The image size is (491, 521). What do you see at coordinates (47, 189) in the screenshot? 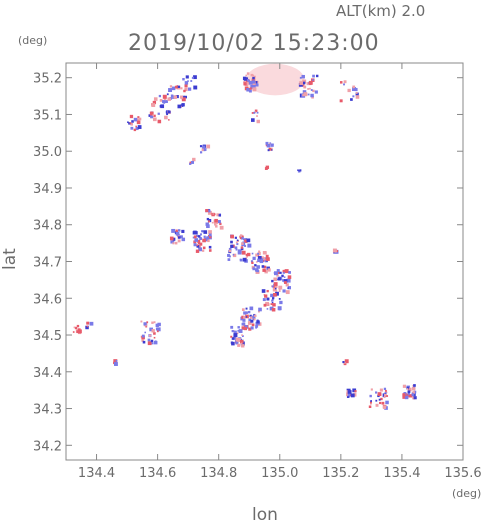
I see `y-tick-label: 34.9` at bounding box center [47, 189].